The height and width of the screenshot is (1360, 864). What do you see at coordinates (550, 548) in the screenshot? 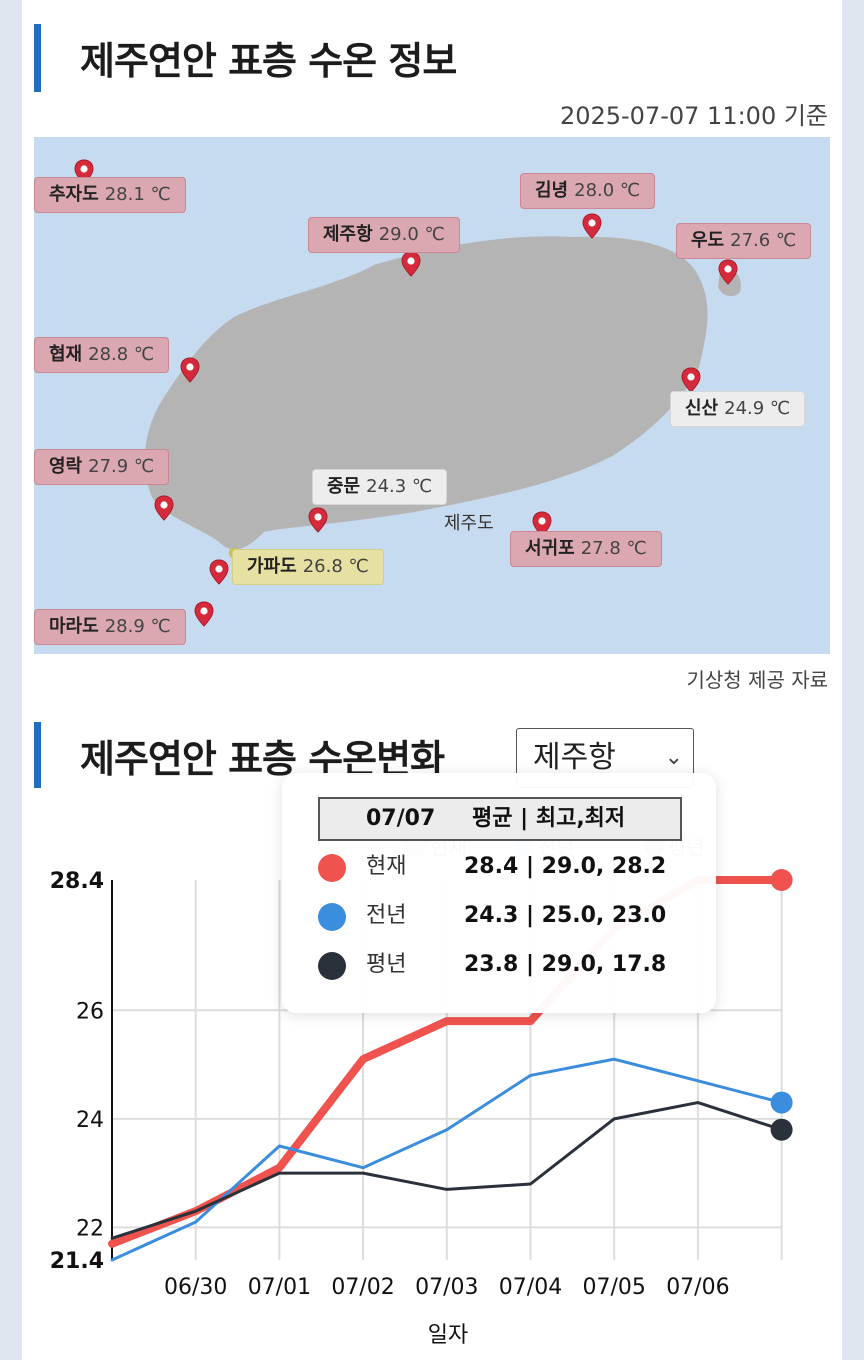
I see `station-name: 서귀포` at bounding box center [550, 548].